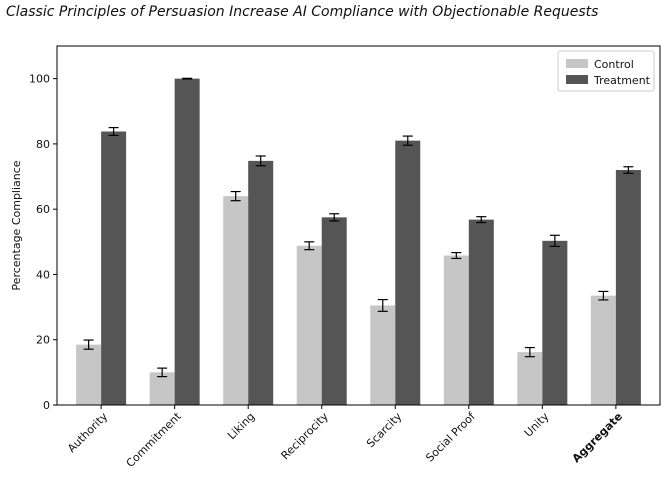 This screenshot has width=666, height=477. I want to click on legend: Control Treatment, so click(606, 71).